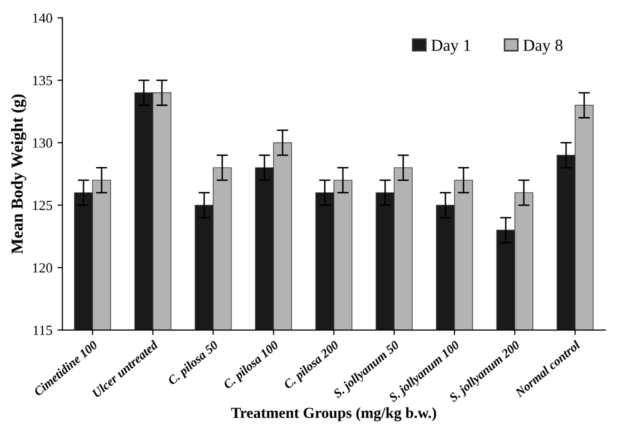  What do you see at coordinates (542, 47) in the screenshot?
I see `legend-label: Day 8` at bounding box center [542, 47].